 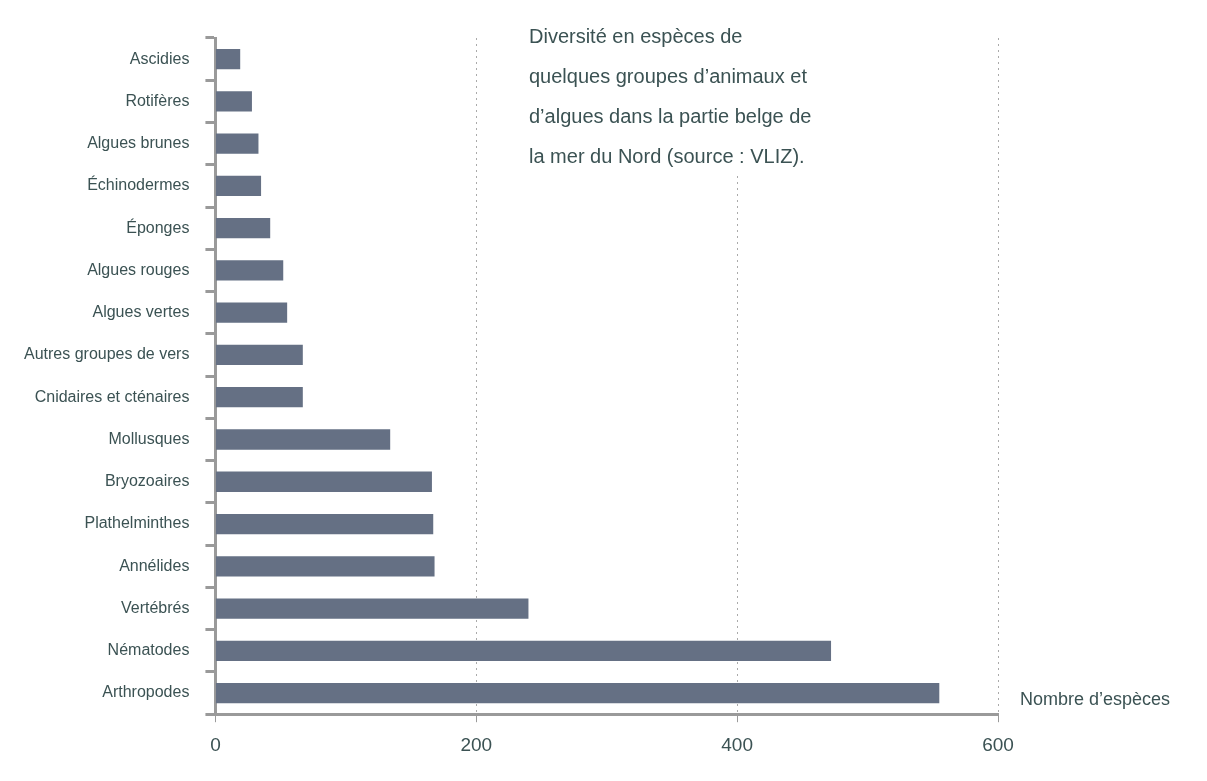 What do you see at coordinates (215, 744) in the screenshot?
I see `x-tick-label: 0` at bounding box center [215, 744].